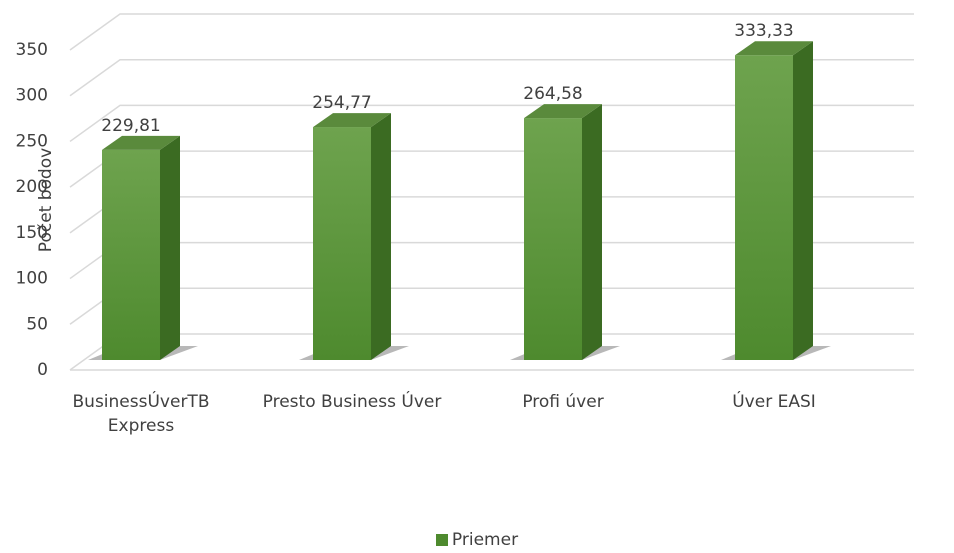 The image size is (954, 553). I want to click on y-tick-label: 100, so click(32, 279).